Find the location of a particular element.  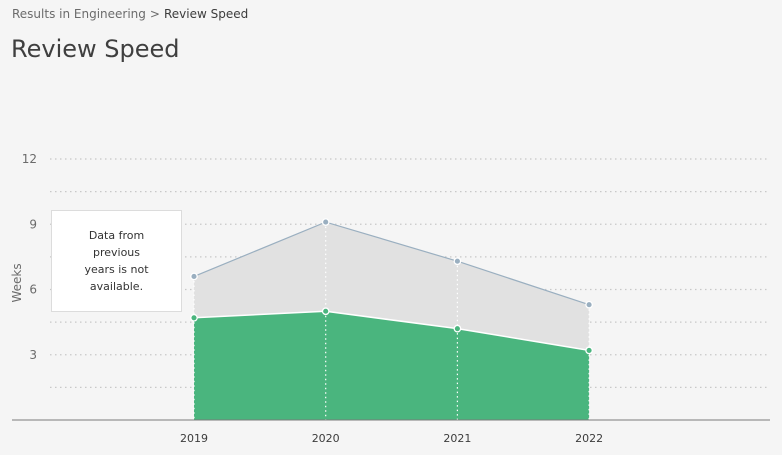

x-tick-label: 2020 is located at coordinates (326, 438).